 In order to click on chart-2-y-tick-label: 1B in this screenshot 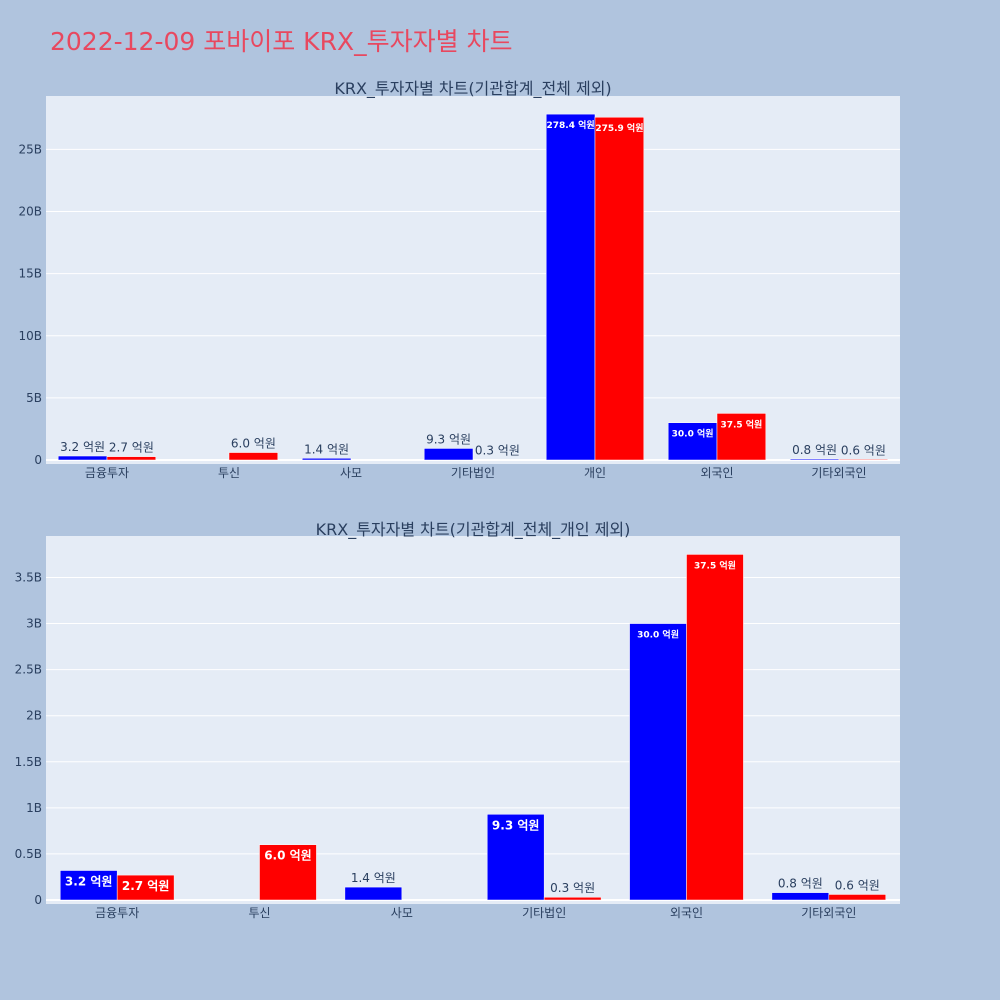, I will do `click(34, 808)`.